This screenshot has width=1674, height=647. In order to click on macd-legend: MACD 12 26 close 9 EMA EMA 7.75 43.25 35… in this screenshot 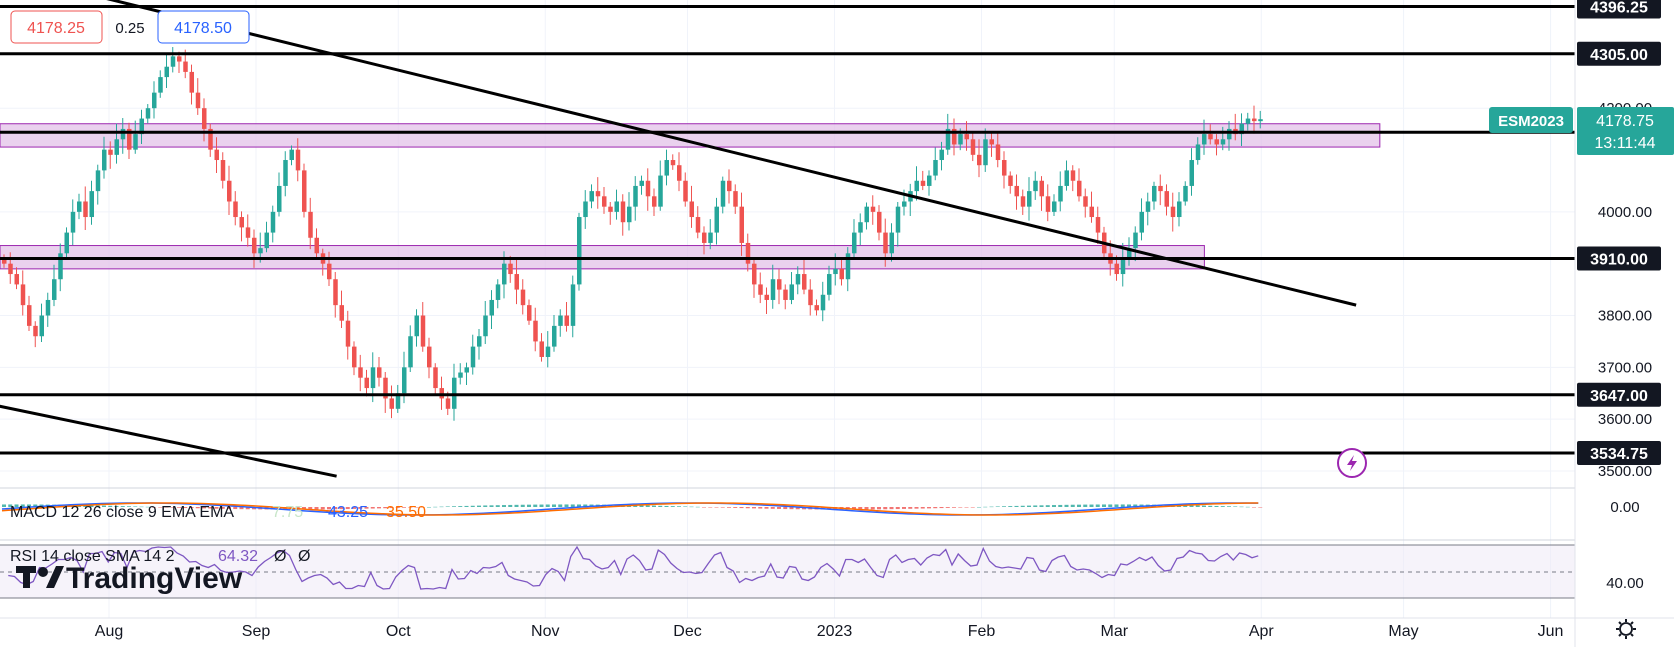, I will do `click(218, 512)`.